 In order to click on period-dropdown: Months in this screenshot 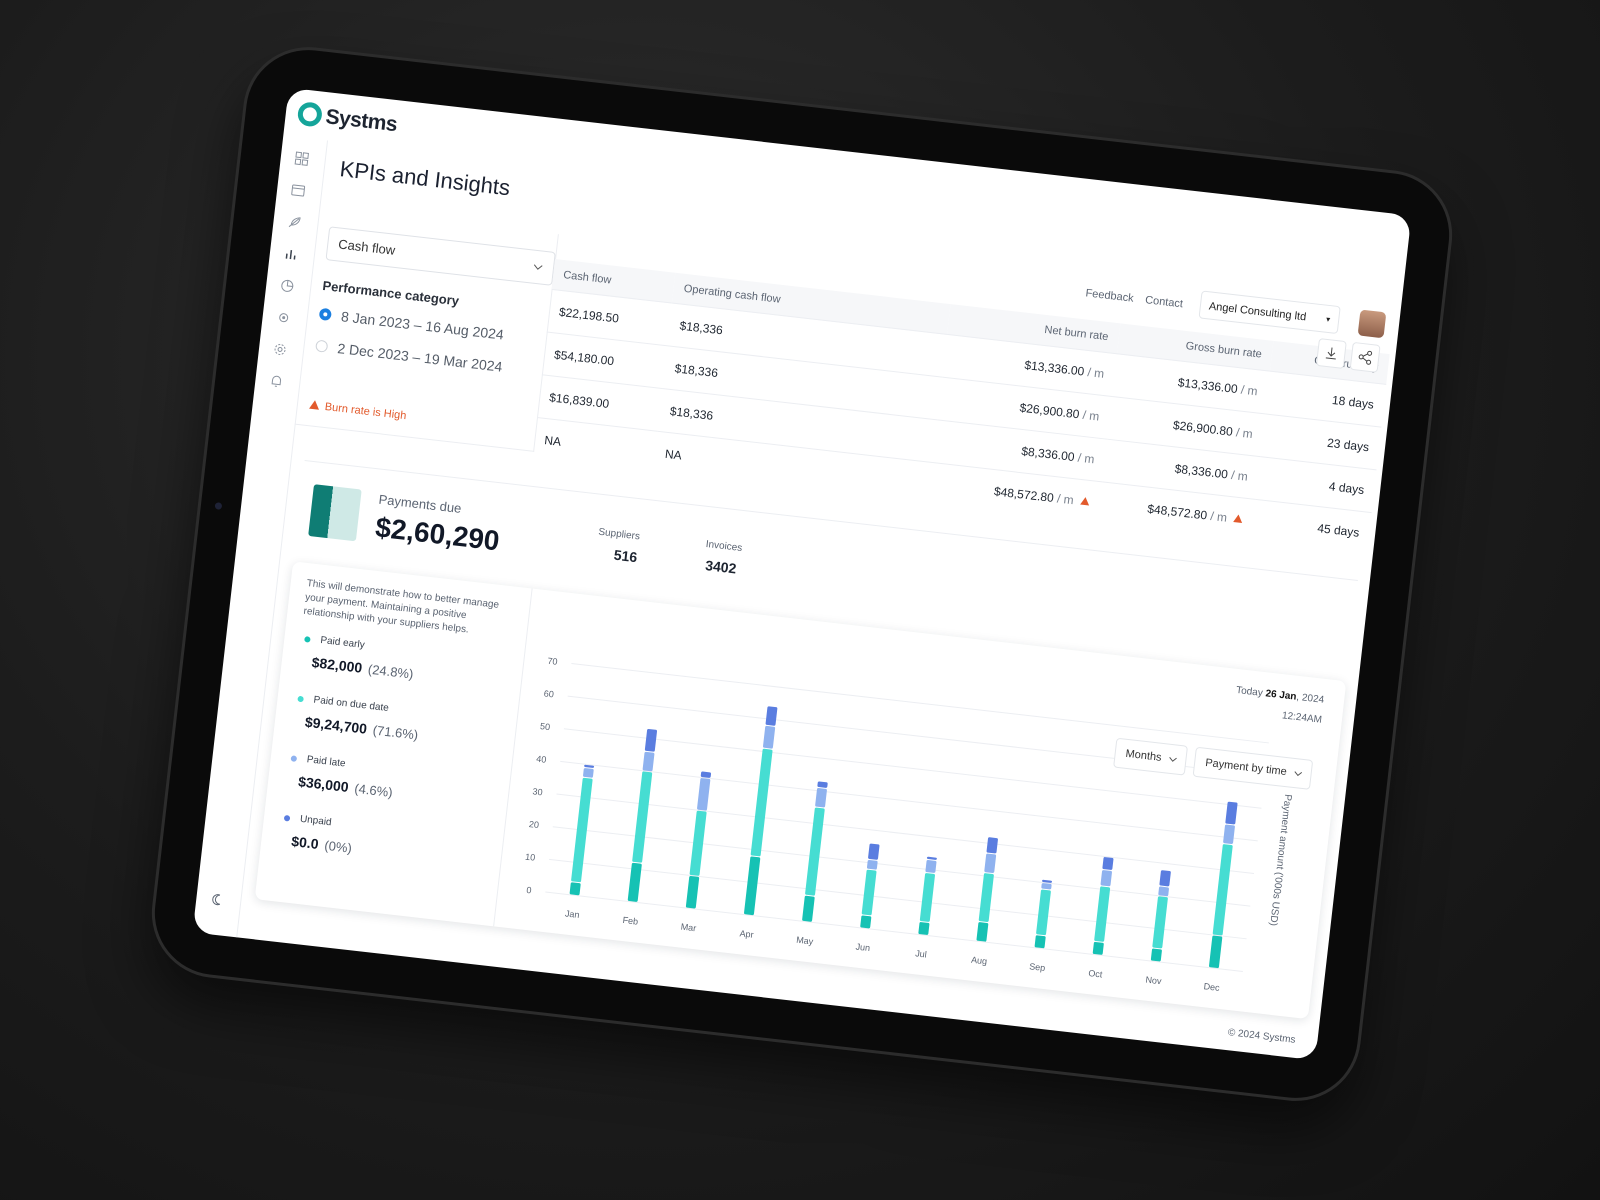, I will do `click(1151, 756)`.